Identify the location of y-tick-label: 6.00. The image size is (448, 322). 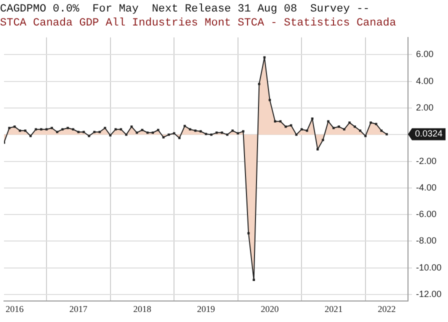
(425, 54).